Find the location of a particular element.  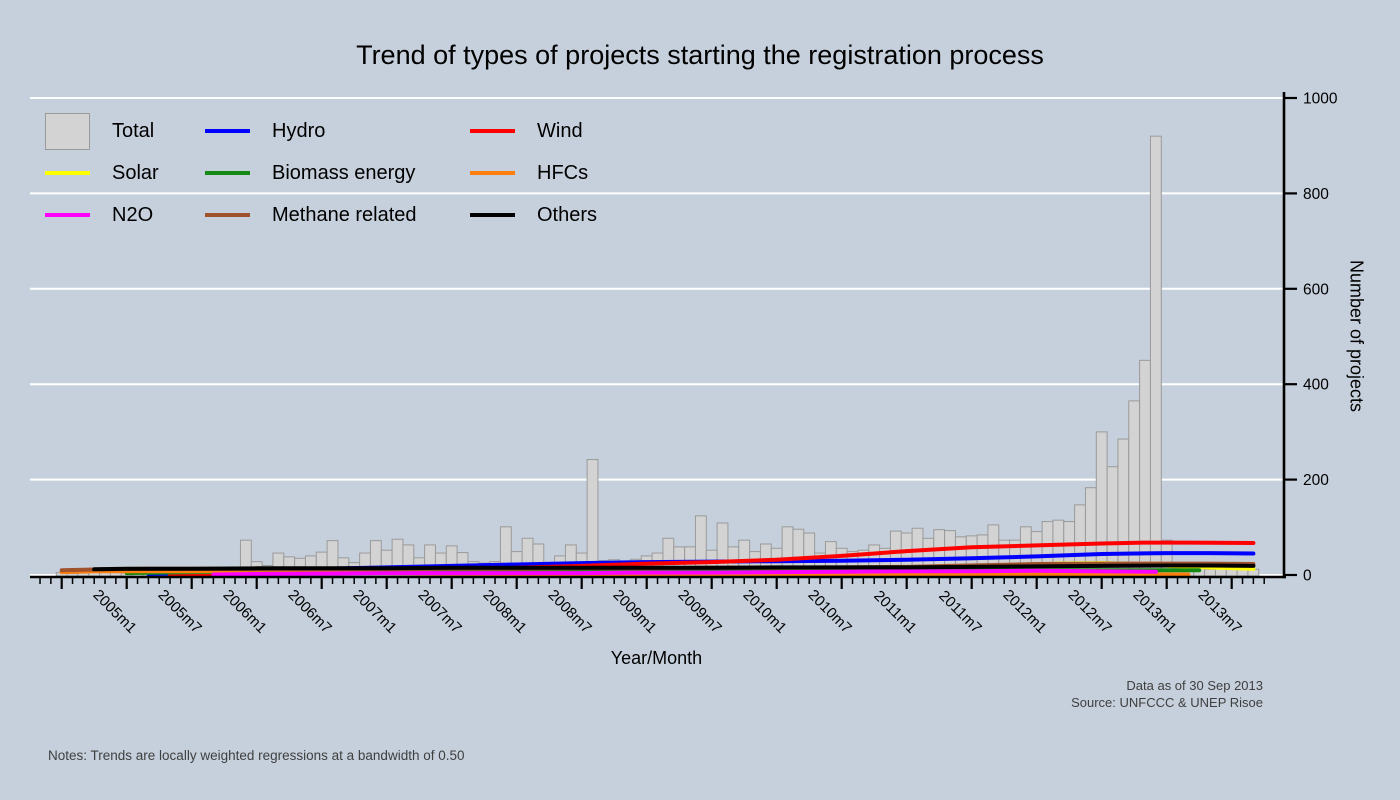

x-tick-label: 2013m1 is located at coordinates (1155, 611).